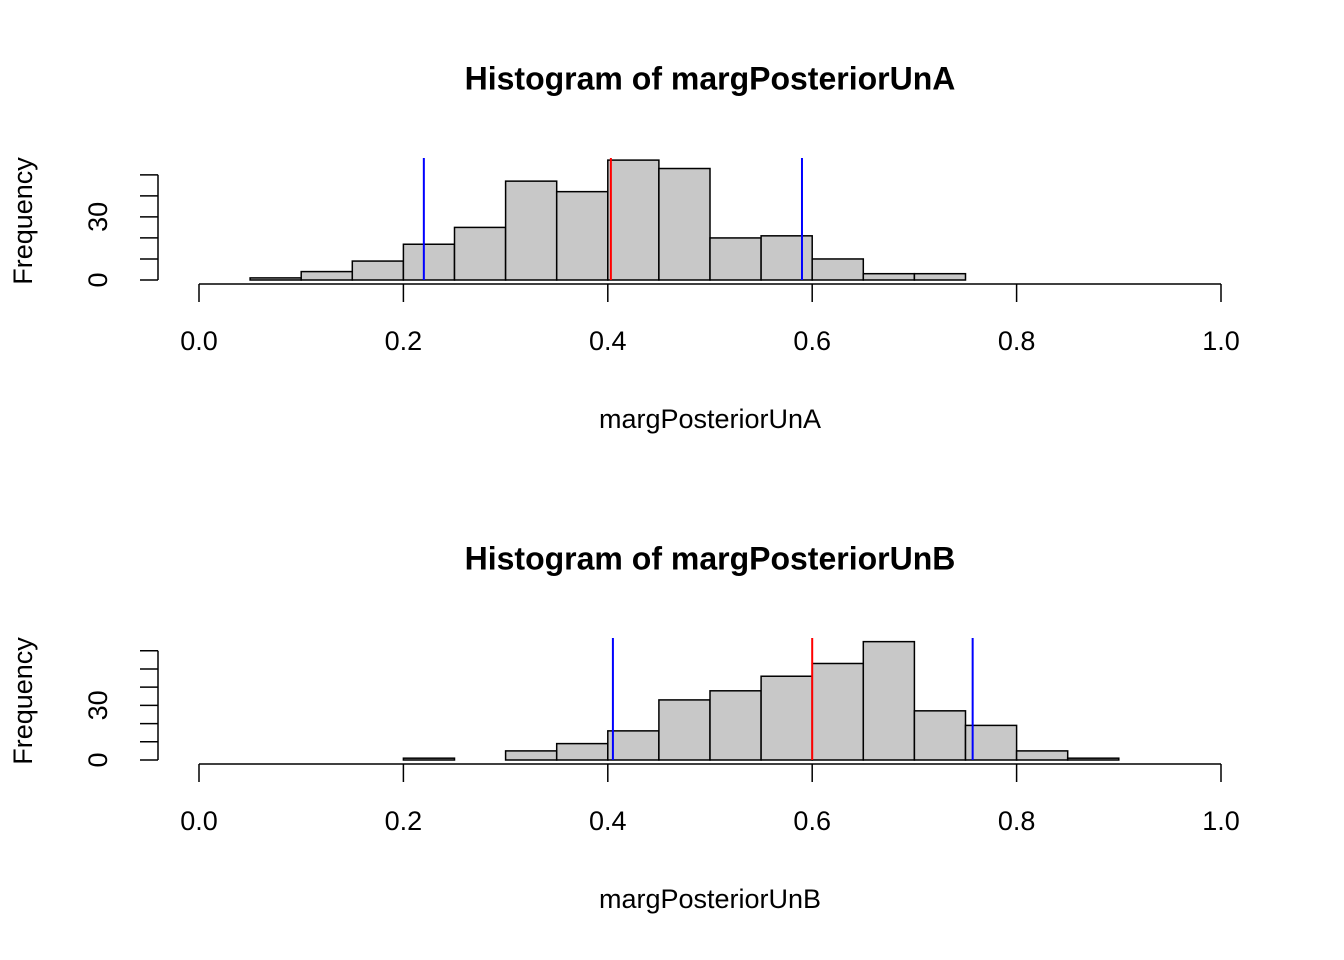 This screenshot has width=1344, height=960. I want to click on x-axis-label: margPosteriorUnA, so click(710, 419).